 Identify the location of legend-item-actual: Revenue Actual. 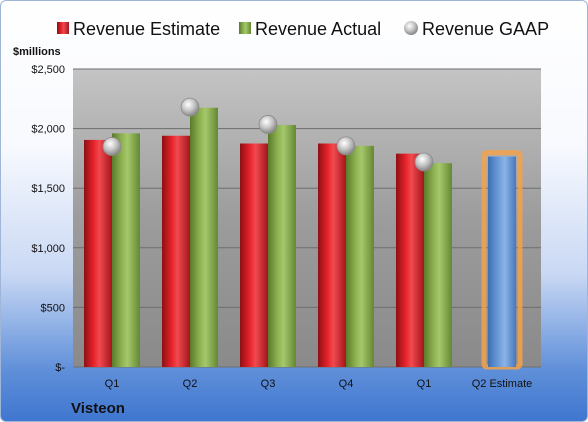
(310, 29).